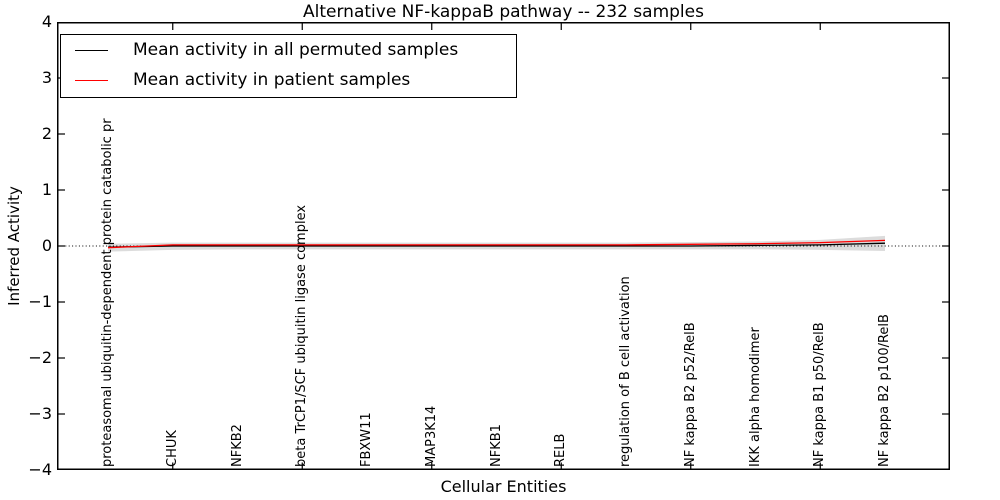  I want to click on y-tick-label: 0, so click(46, 245).